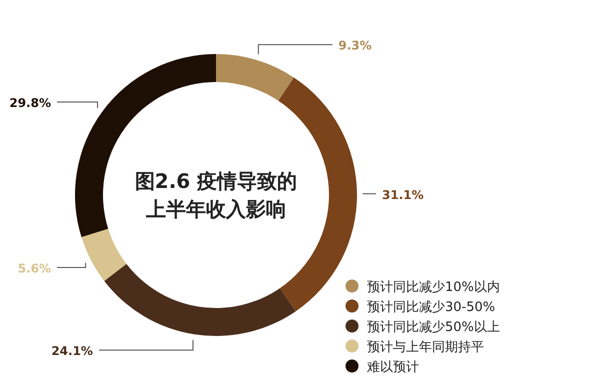  Describe the element at coordinates (433, 287) in the screenshot. I see `legend-label: 预计同比减少10%以内` at that location.